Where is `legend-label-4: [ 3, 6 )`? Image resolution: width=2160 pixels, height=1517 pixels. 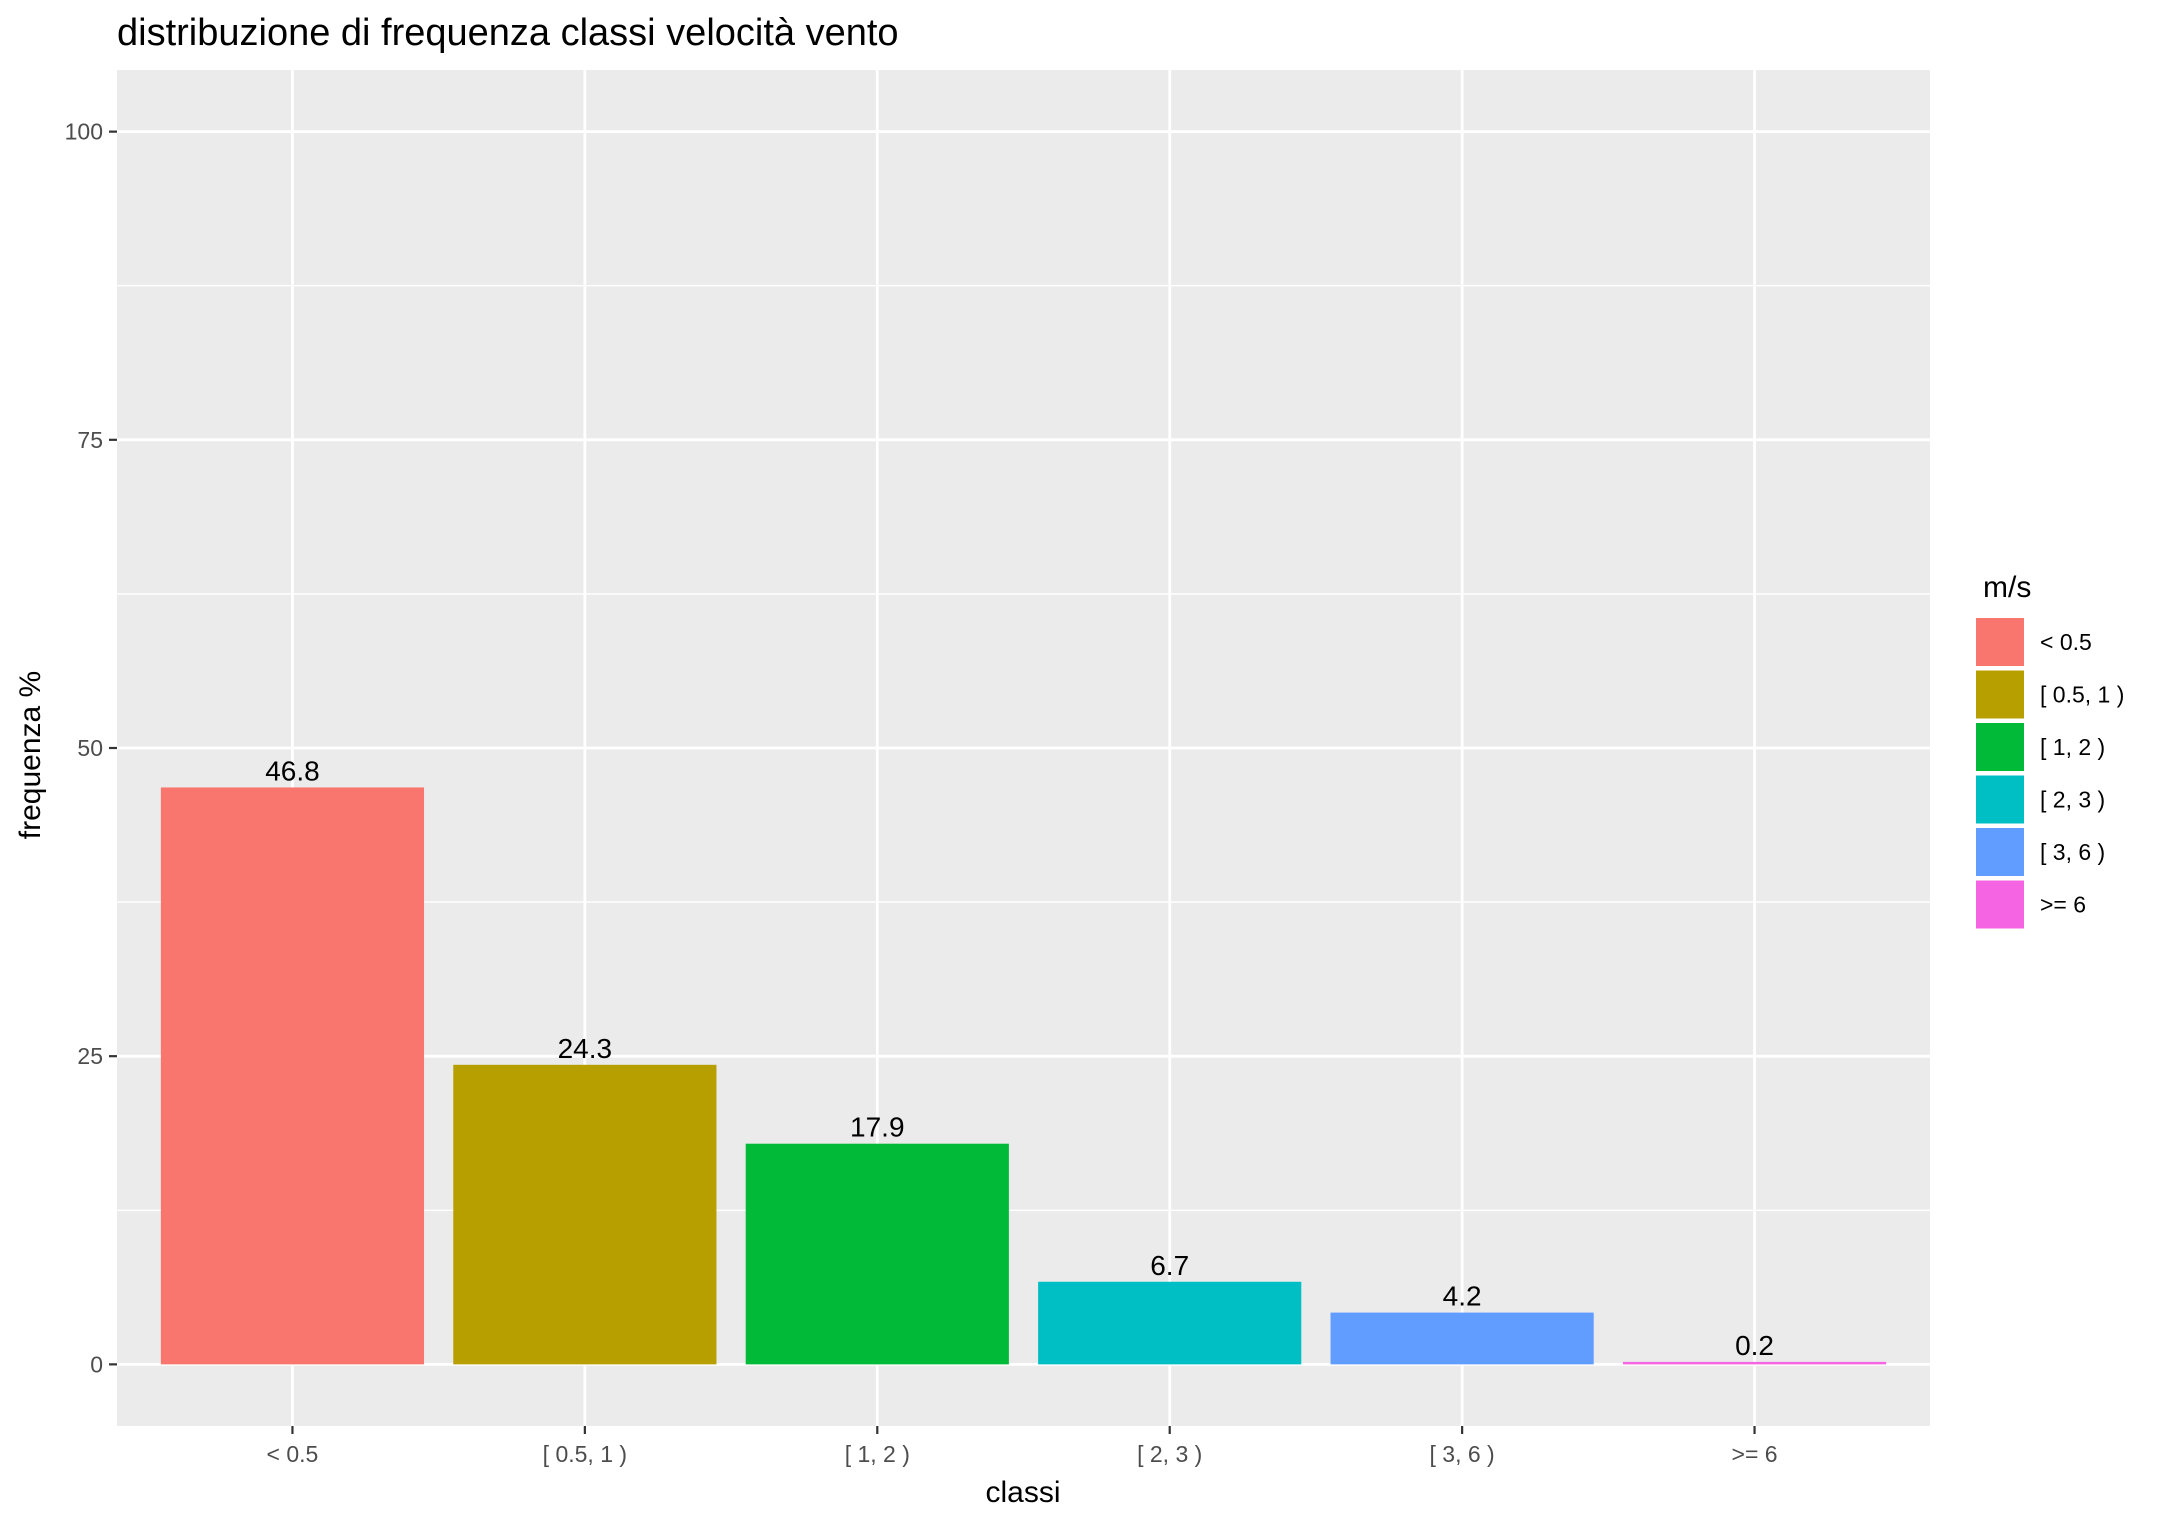 legend-label-4: [ 3, 6 ) is located at coordinates (2072, 852).